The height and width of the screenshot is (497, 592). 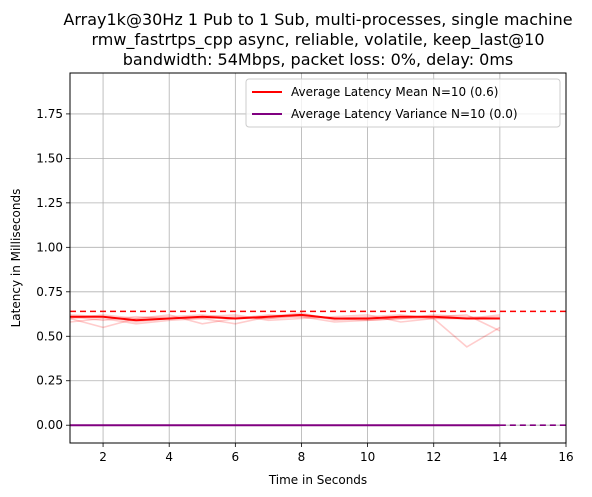 What do you see at coordinates (336, 453) in the screenshot?
I see `x-ticks: 2 4 6 8 10 12 14 16` at bounding box center [336, 453].